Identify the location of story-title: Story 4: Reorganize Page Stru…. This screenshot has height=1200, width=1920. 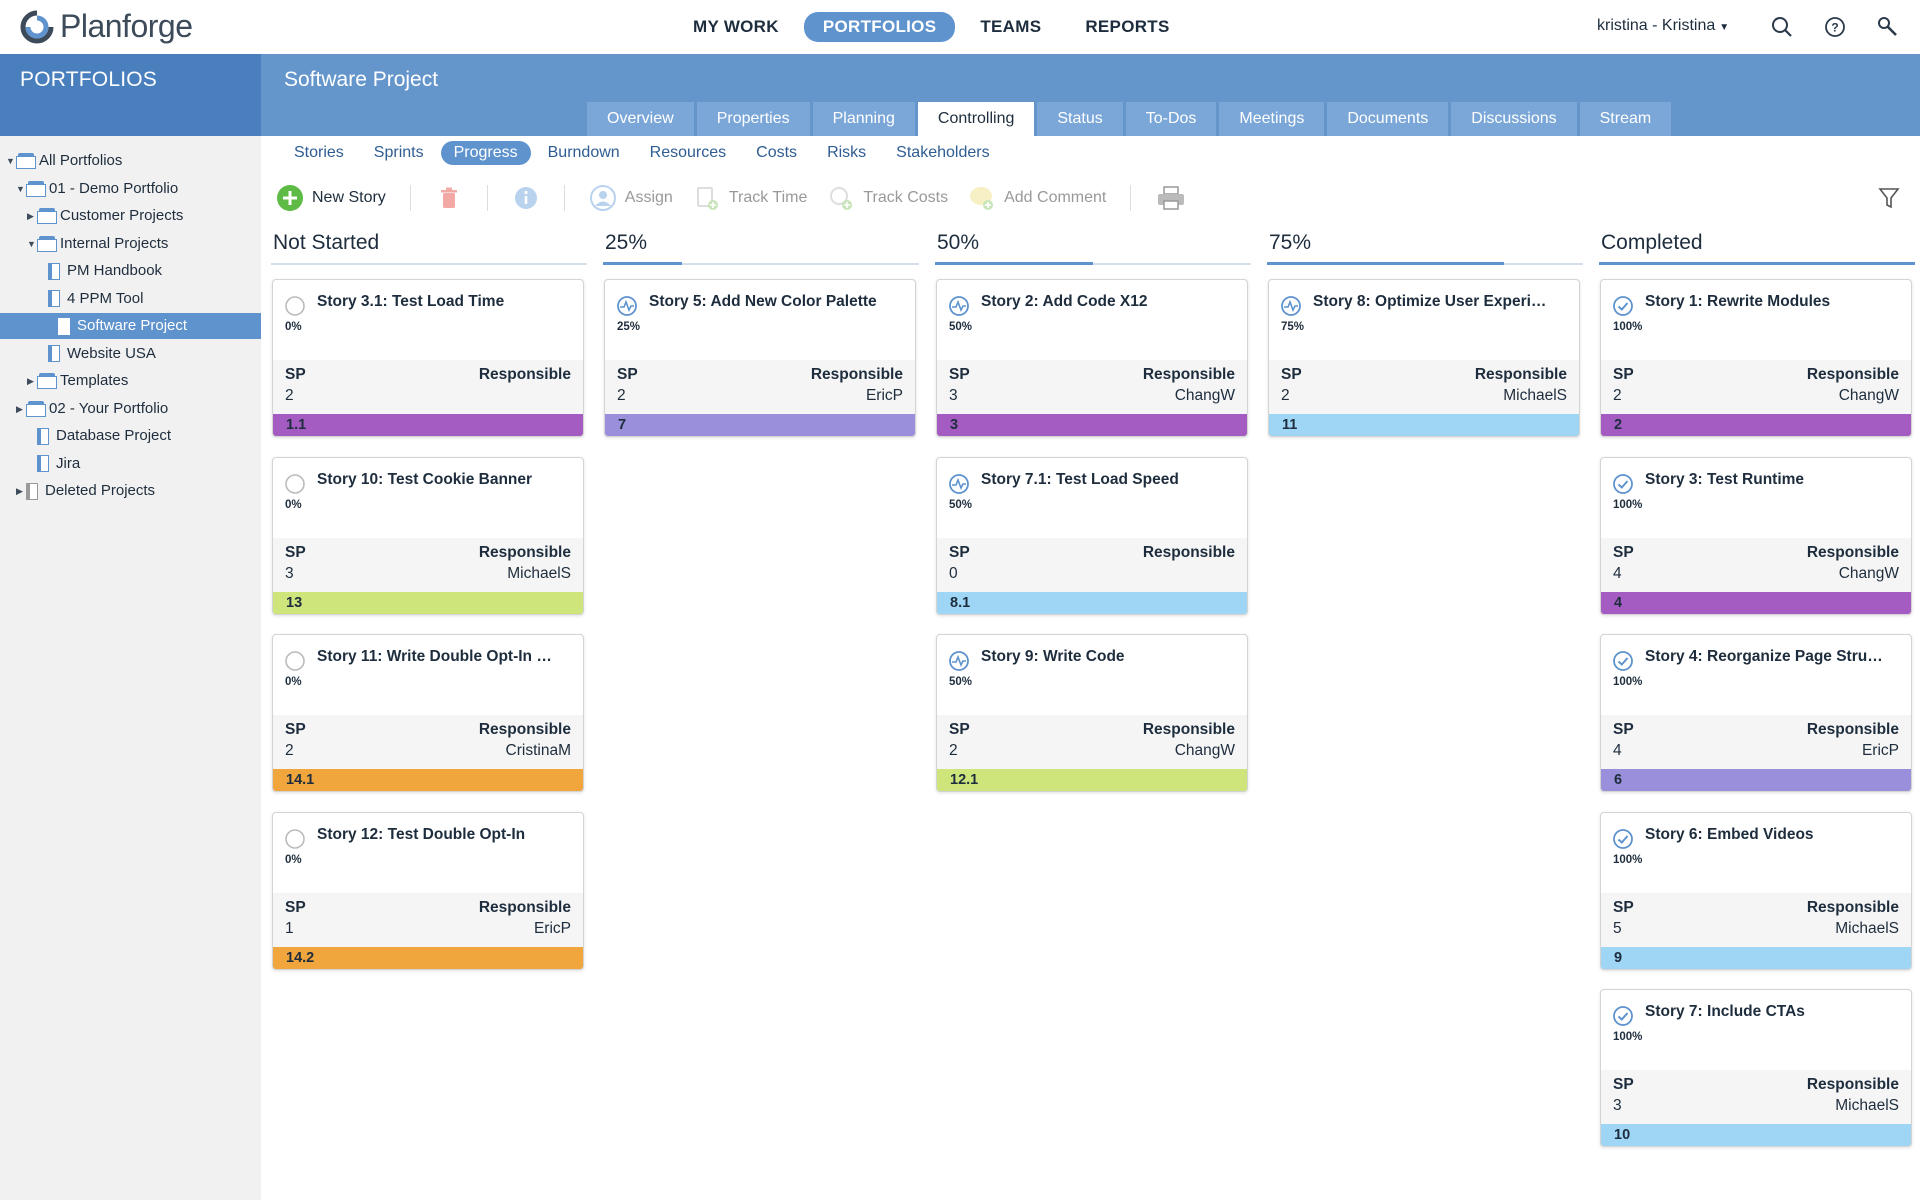
(1764, 656).